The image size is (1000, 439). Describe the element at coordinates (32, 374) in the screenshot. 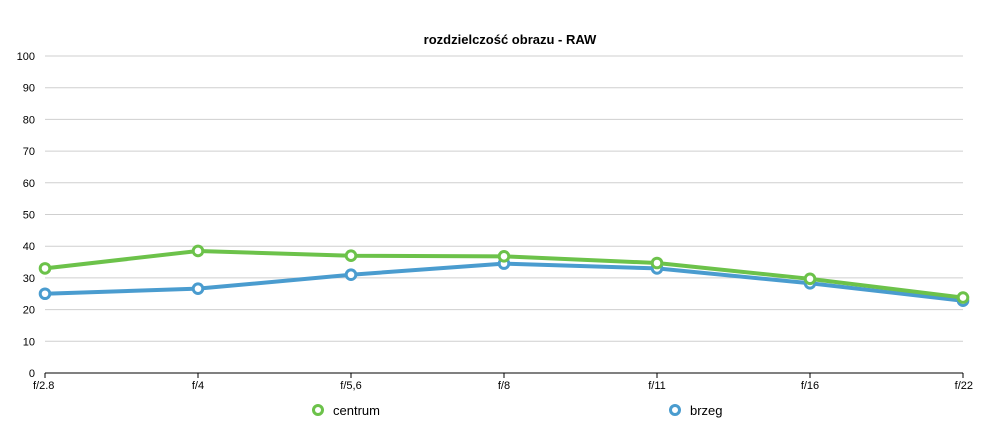

I see `y-tick-label: 0` at that location.